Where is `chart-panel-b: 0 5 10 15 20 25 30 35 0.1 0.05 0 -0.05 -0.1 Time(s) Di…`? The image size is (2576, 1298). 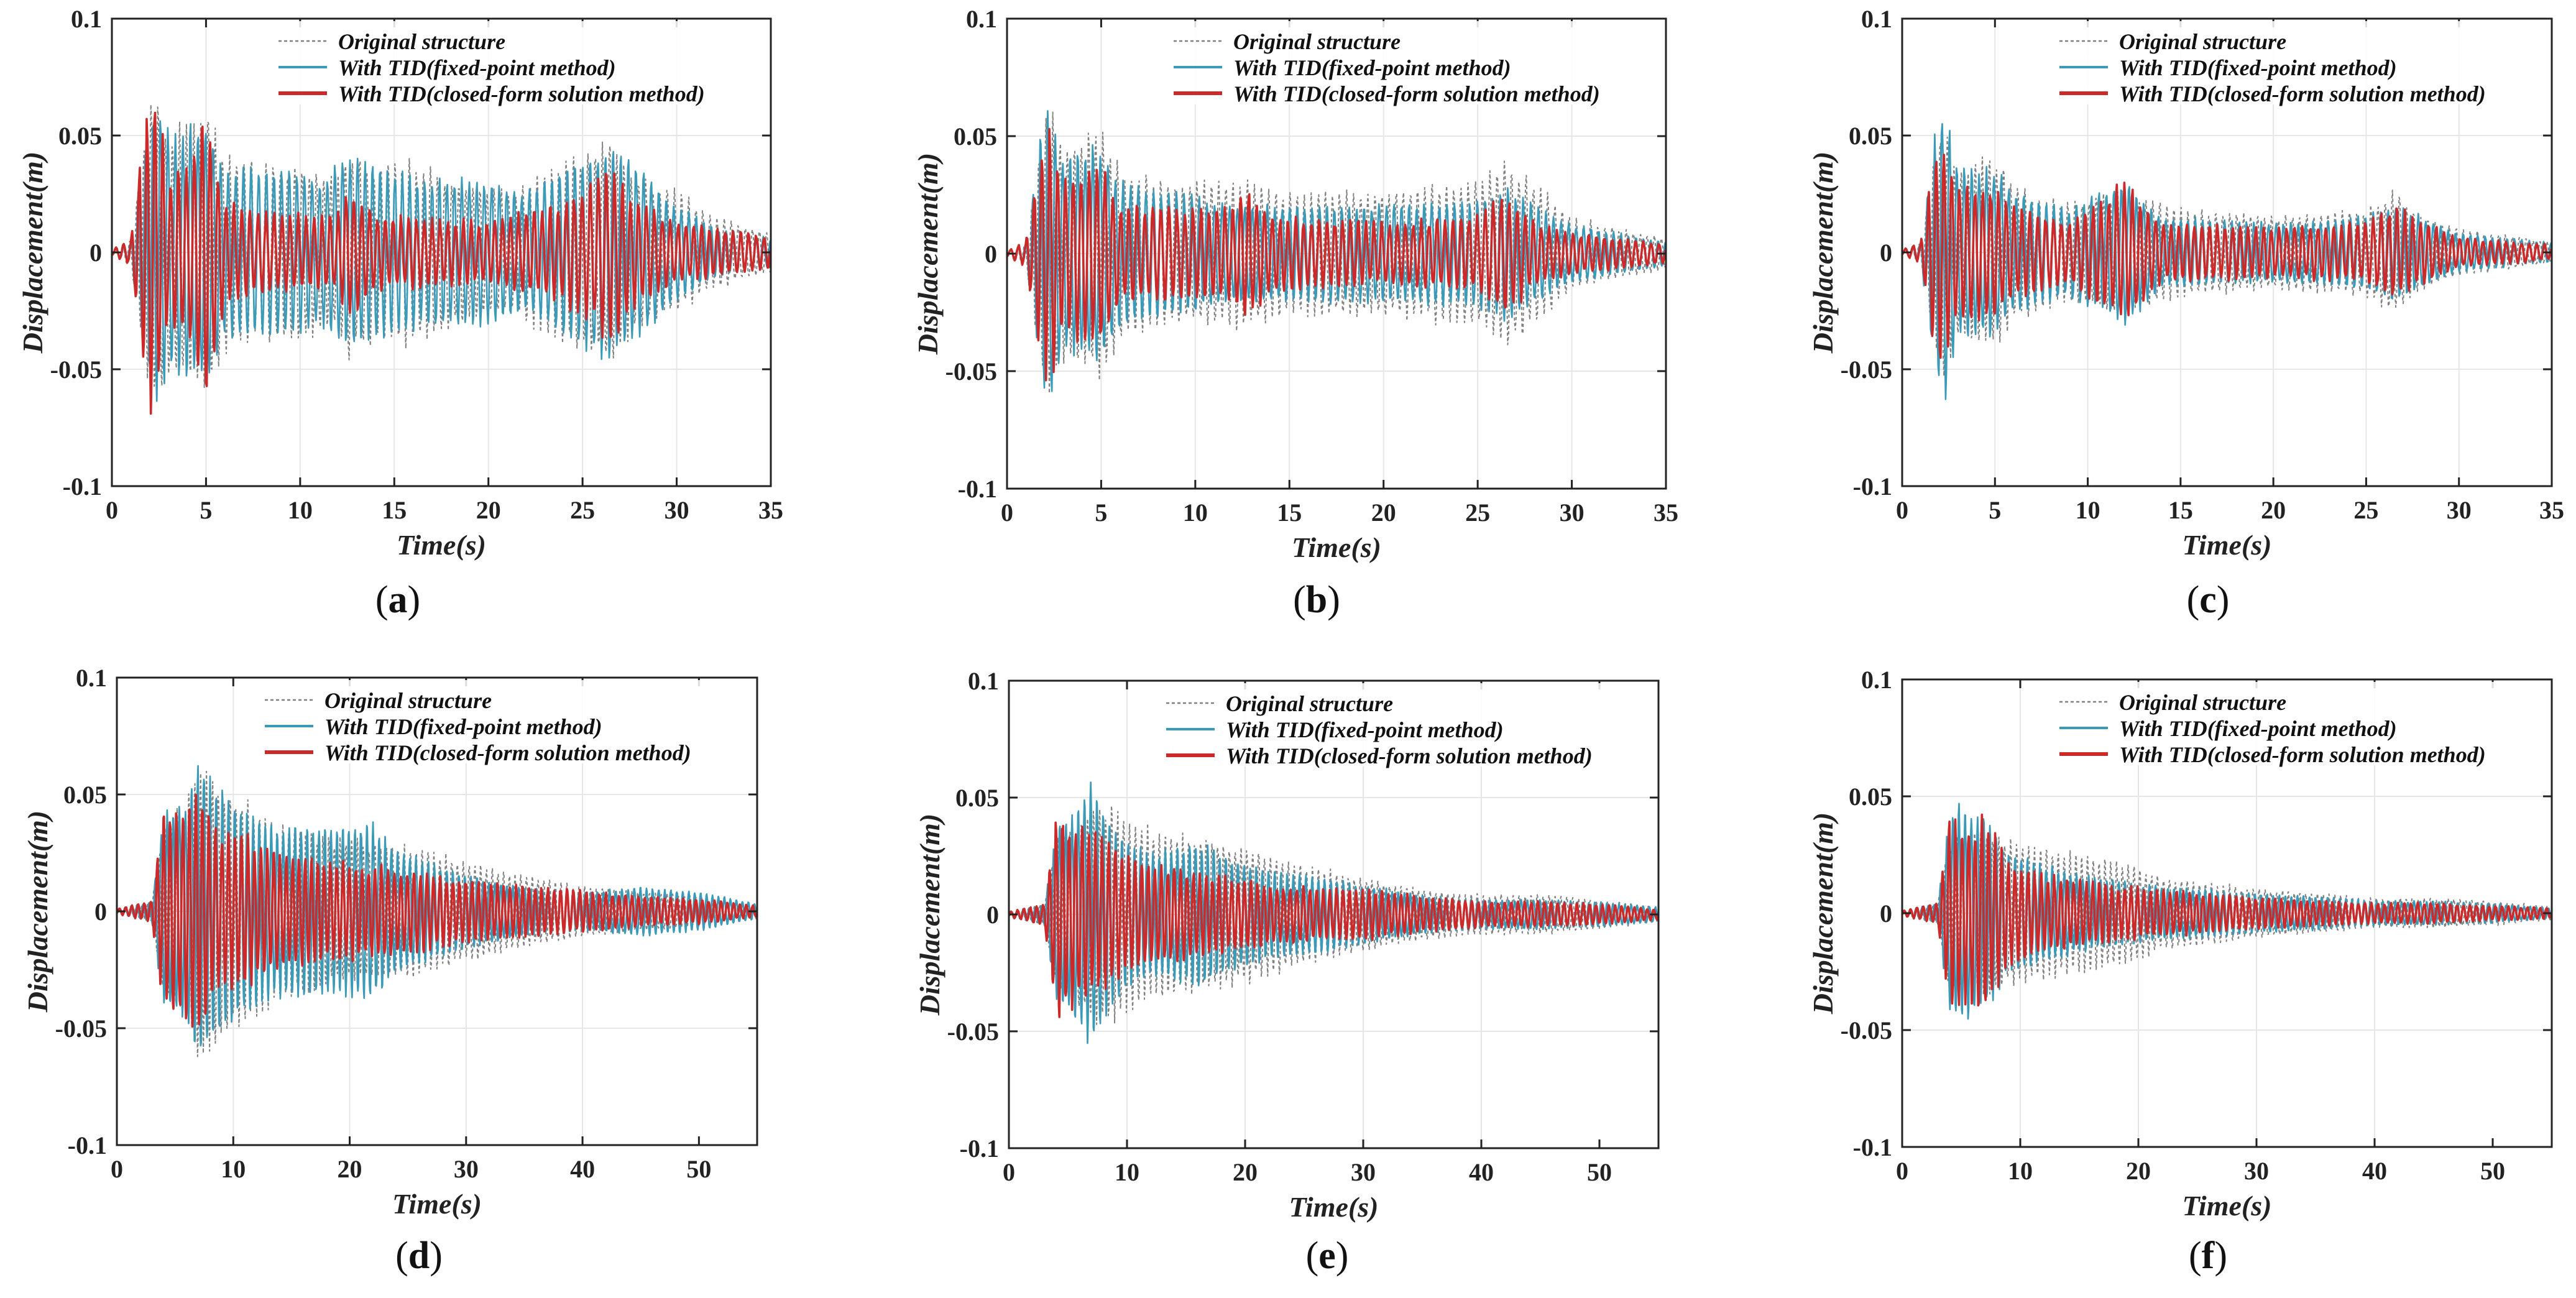
chart-panel-b: 0 5 10 15 20 25 30 35 0.1 0.05 0 -0.05 -0.1 Time(s) Di… is located at coordinates (1295, 313).